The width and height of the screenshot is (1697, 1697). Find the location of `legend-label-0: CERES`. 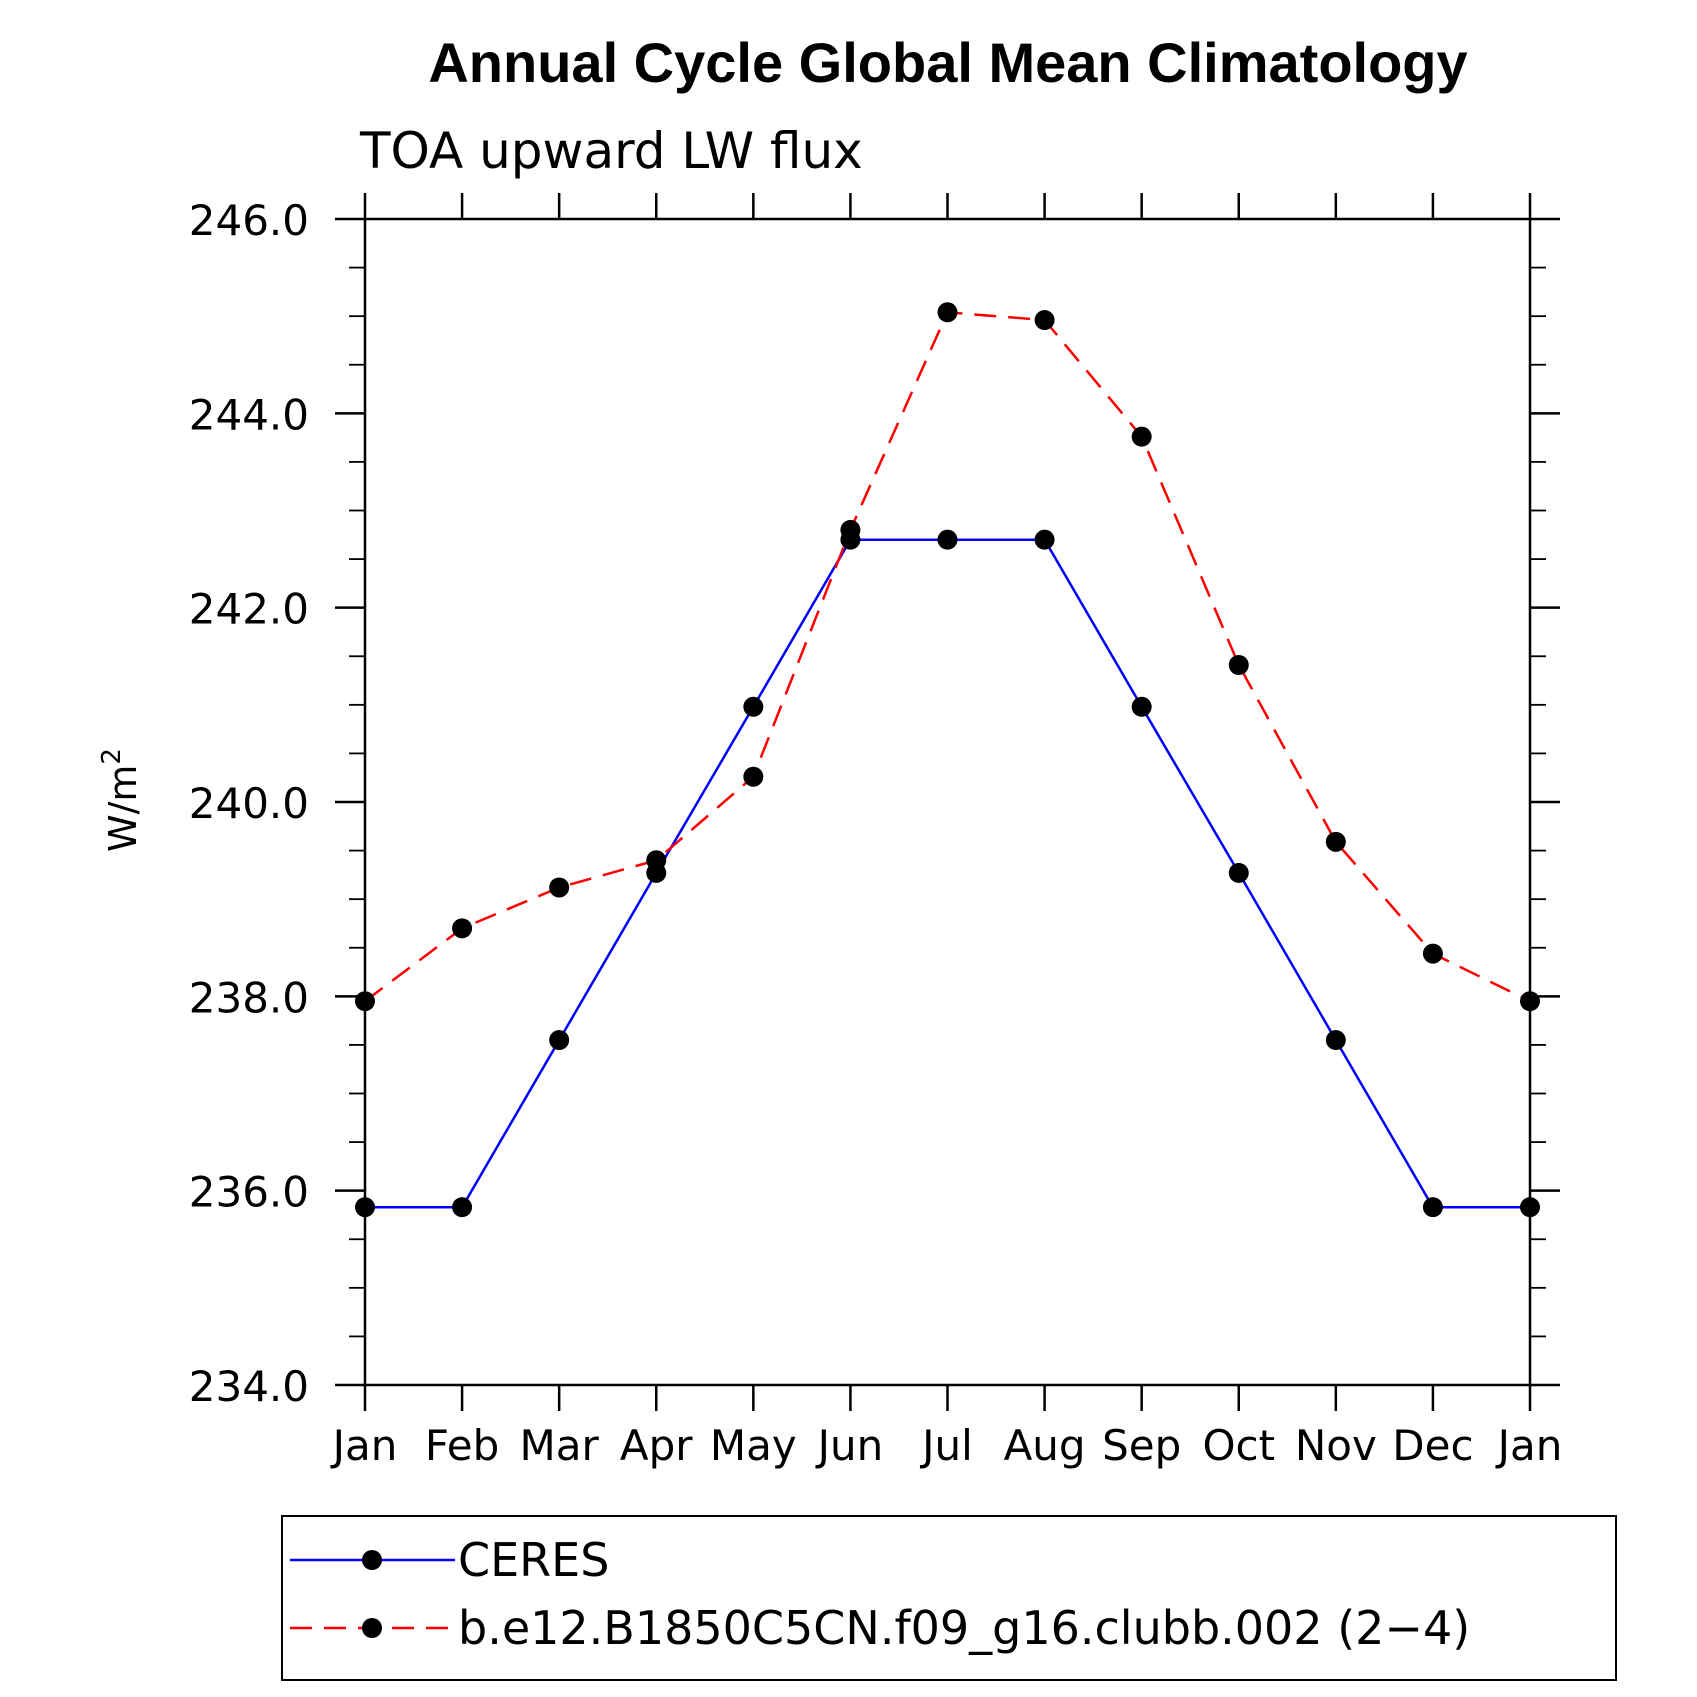

legend-label-0: CERES is located at coordinates (533, 1560).